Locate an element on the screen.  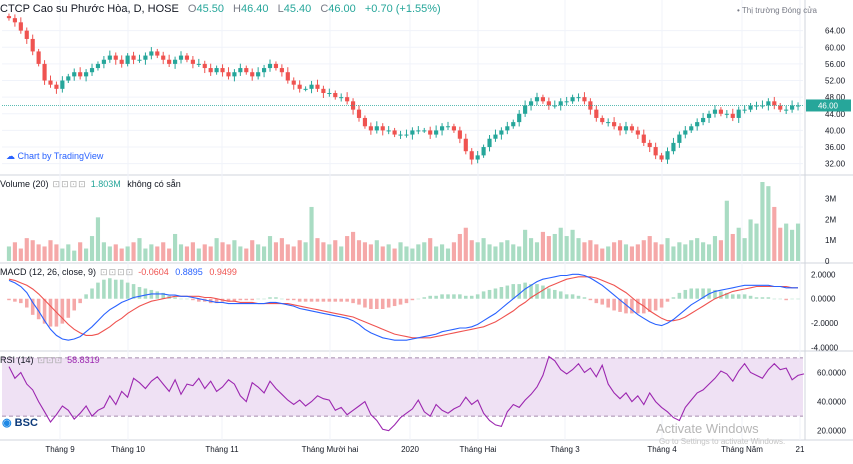
tradingview-link: ☁ Chart by TradingView is located at coordinates (54, 156).